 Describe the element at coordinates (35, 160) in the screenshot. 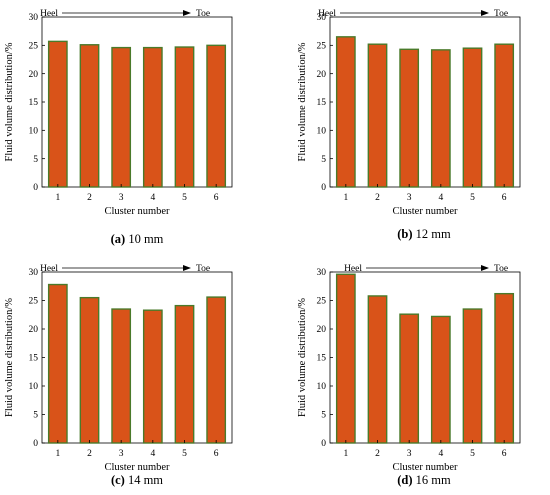

I see `panel-1-ytick-label-1: 5` at that location.